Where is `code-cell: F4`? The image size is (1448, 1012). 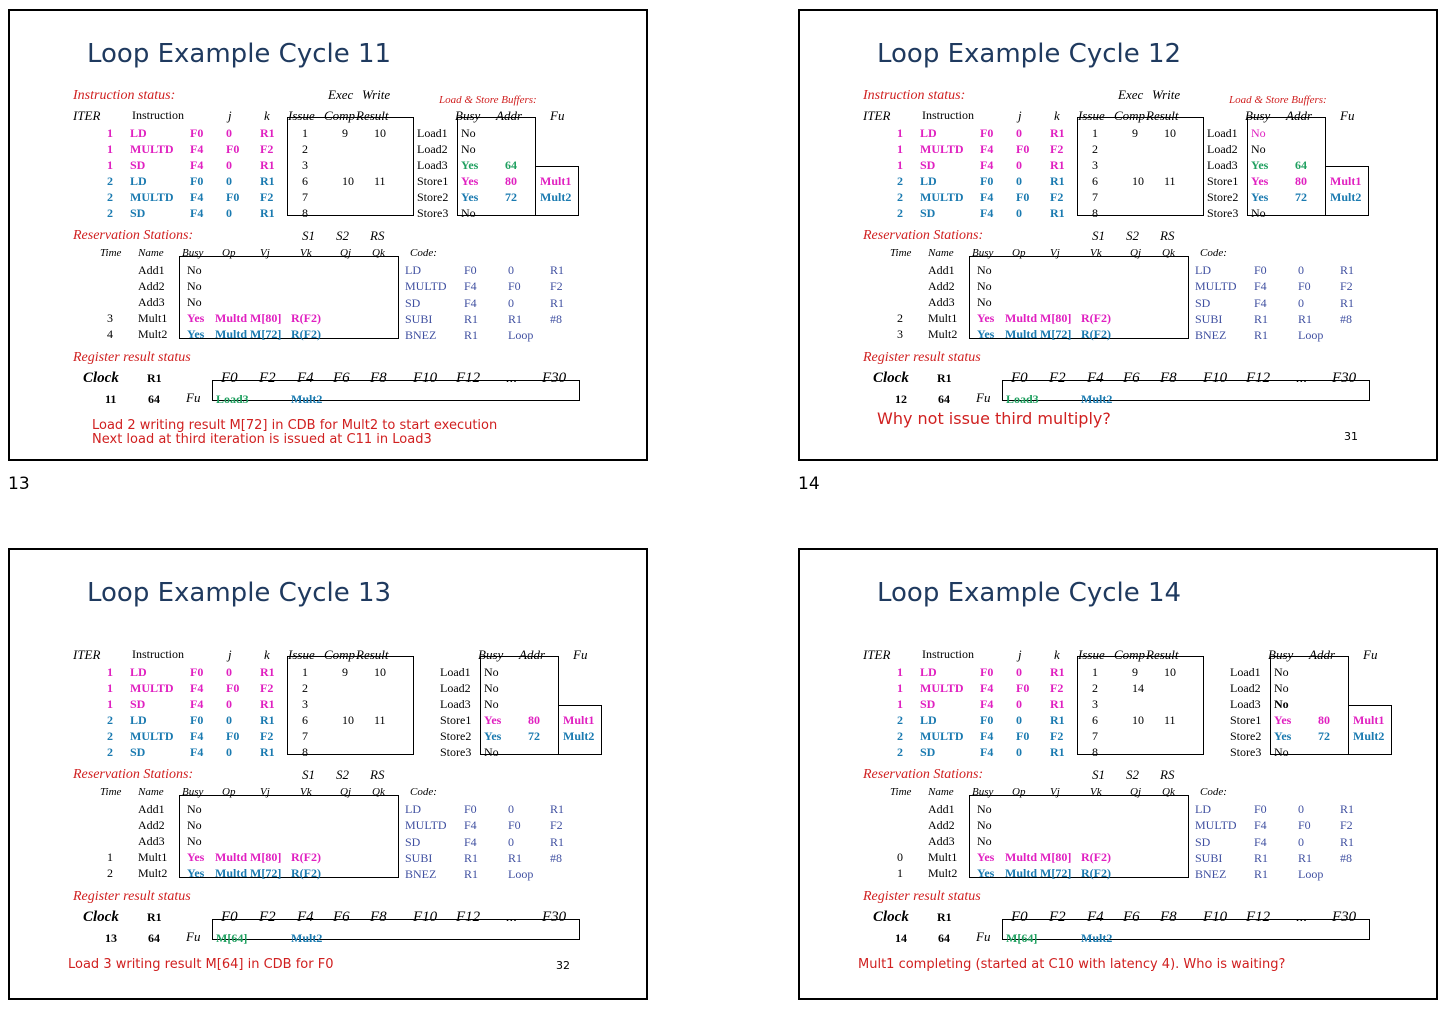 code-cell: F4 is located at coordinates (1260, 842).